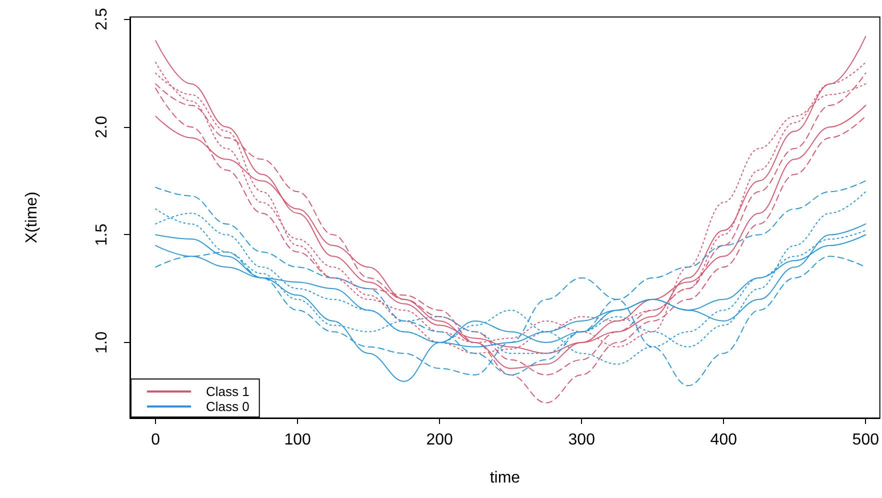  What do you see at coordinates (32, 218) in the screenshot?
I see `y-axis-title: X(time)` at bounding box center [32, 218].